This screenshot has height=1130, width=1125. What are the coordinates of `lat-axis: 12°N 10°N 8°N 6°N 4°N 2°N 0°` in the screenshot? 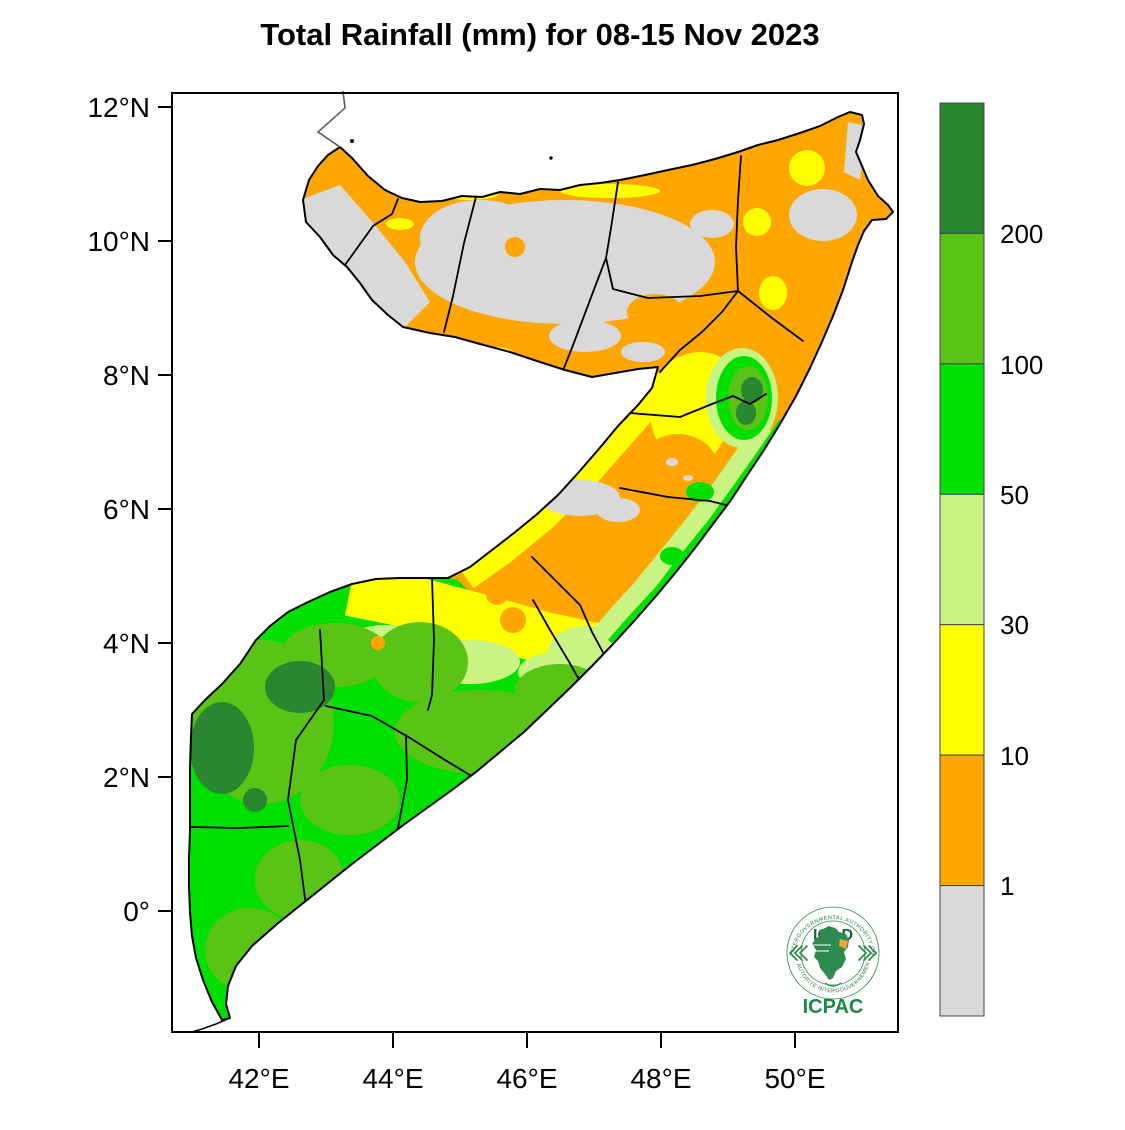 It's located at (129, 509).